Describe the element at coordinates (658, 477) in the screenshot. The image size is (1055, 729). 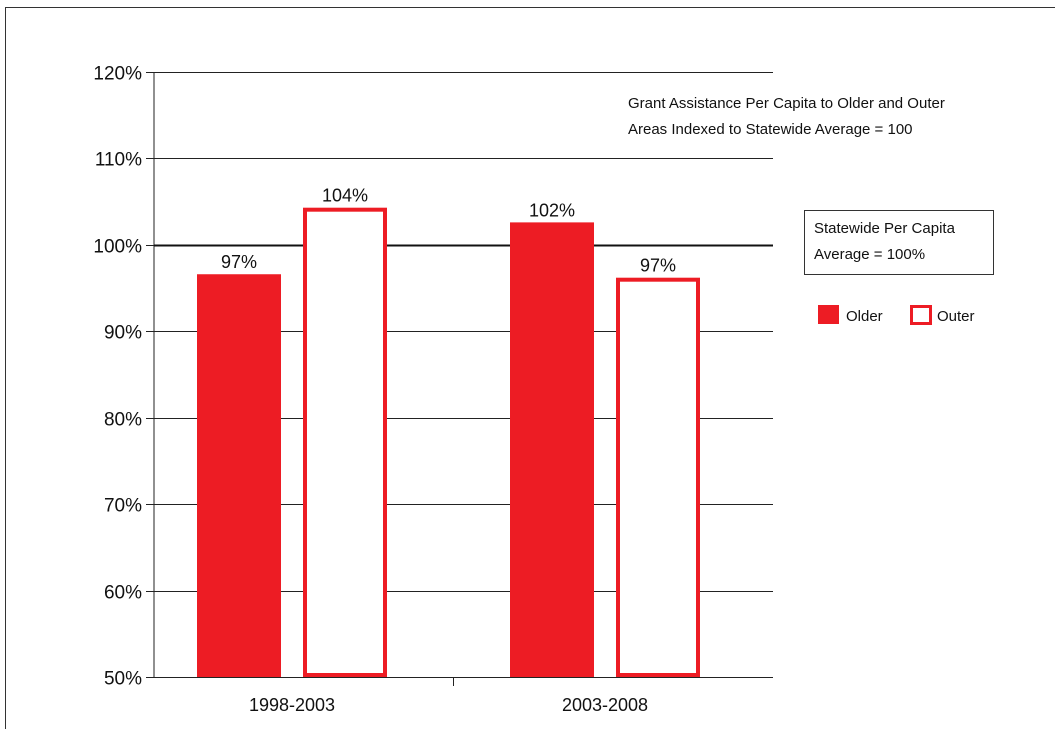
I see `bar-outer-2003-2008` at that location.